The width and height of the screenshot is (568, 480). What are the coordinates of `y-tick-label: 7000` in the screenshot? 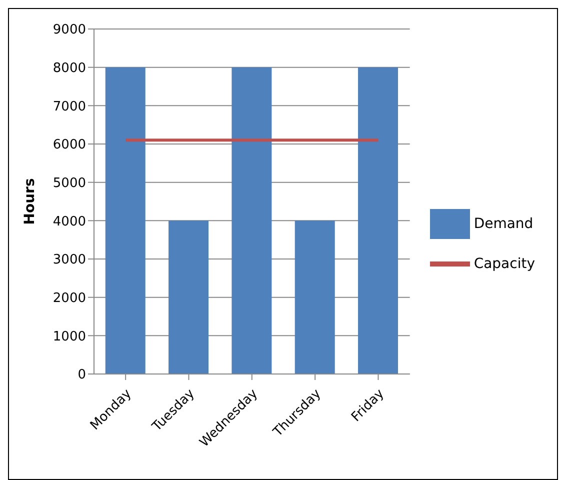 It's located at (69, 106).